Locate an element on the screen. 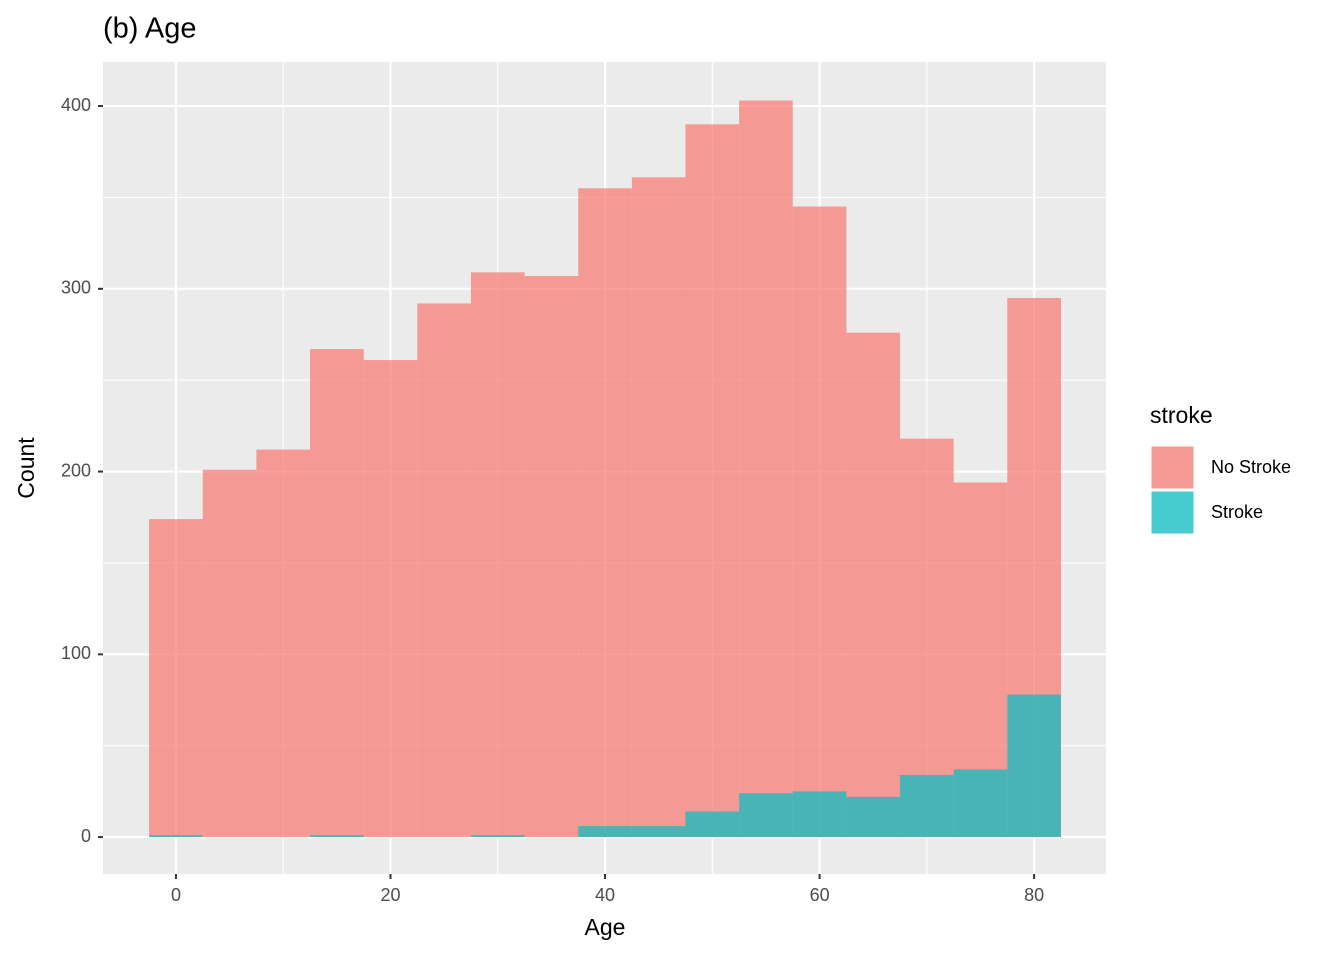  x-tick-label: 40 is located at coordinates (605, 895).